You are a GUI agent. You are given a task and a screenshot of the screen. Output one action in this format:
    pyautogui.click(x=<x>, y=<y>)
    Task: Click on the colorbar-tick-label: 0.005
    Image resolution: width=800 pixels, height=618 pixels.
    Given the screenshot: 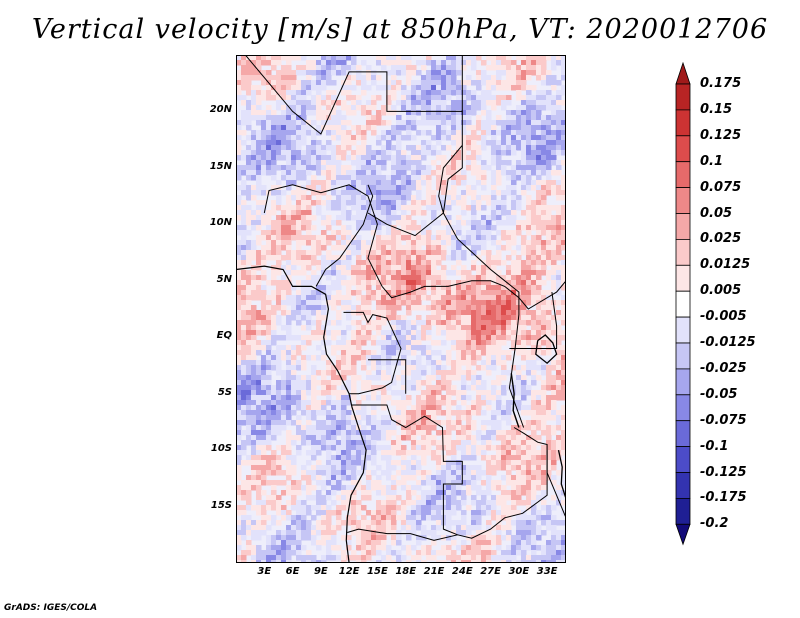 What is the action you would take?
    pyautogui.click(x=721, y=291)
    